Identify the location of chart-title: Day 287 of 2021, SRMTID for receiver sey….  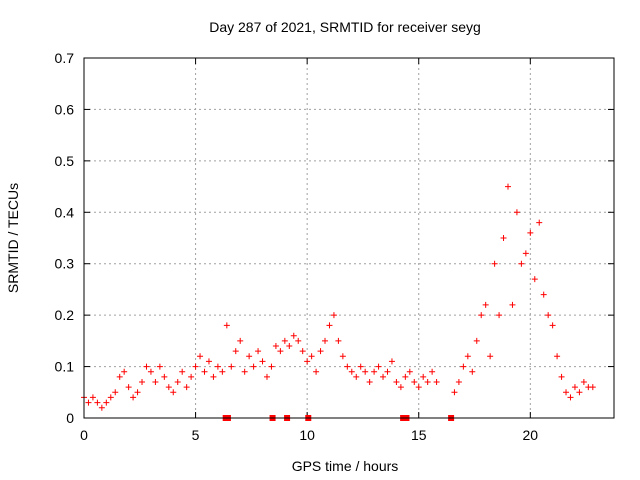
(345, 27).